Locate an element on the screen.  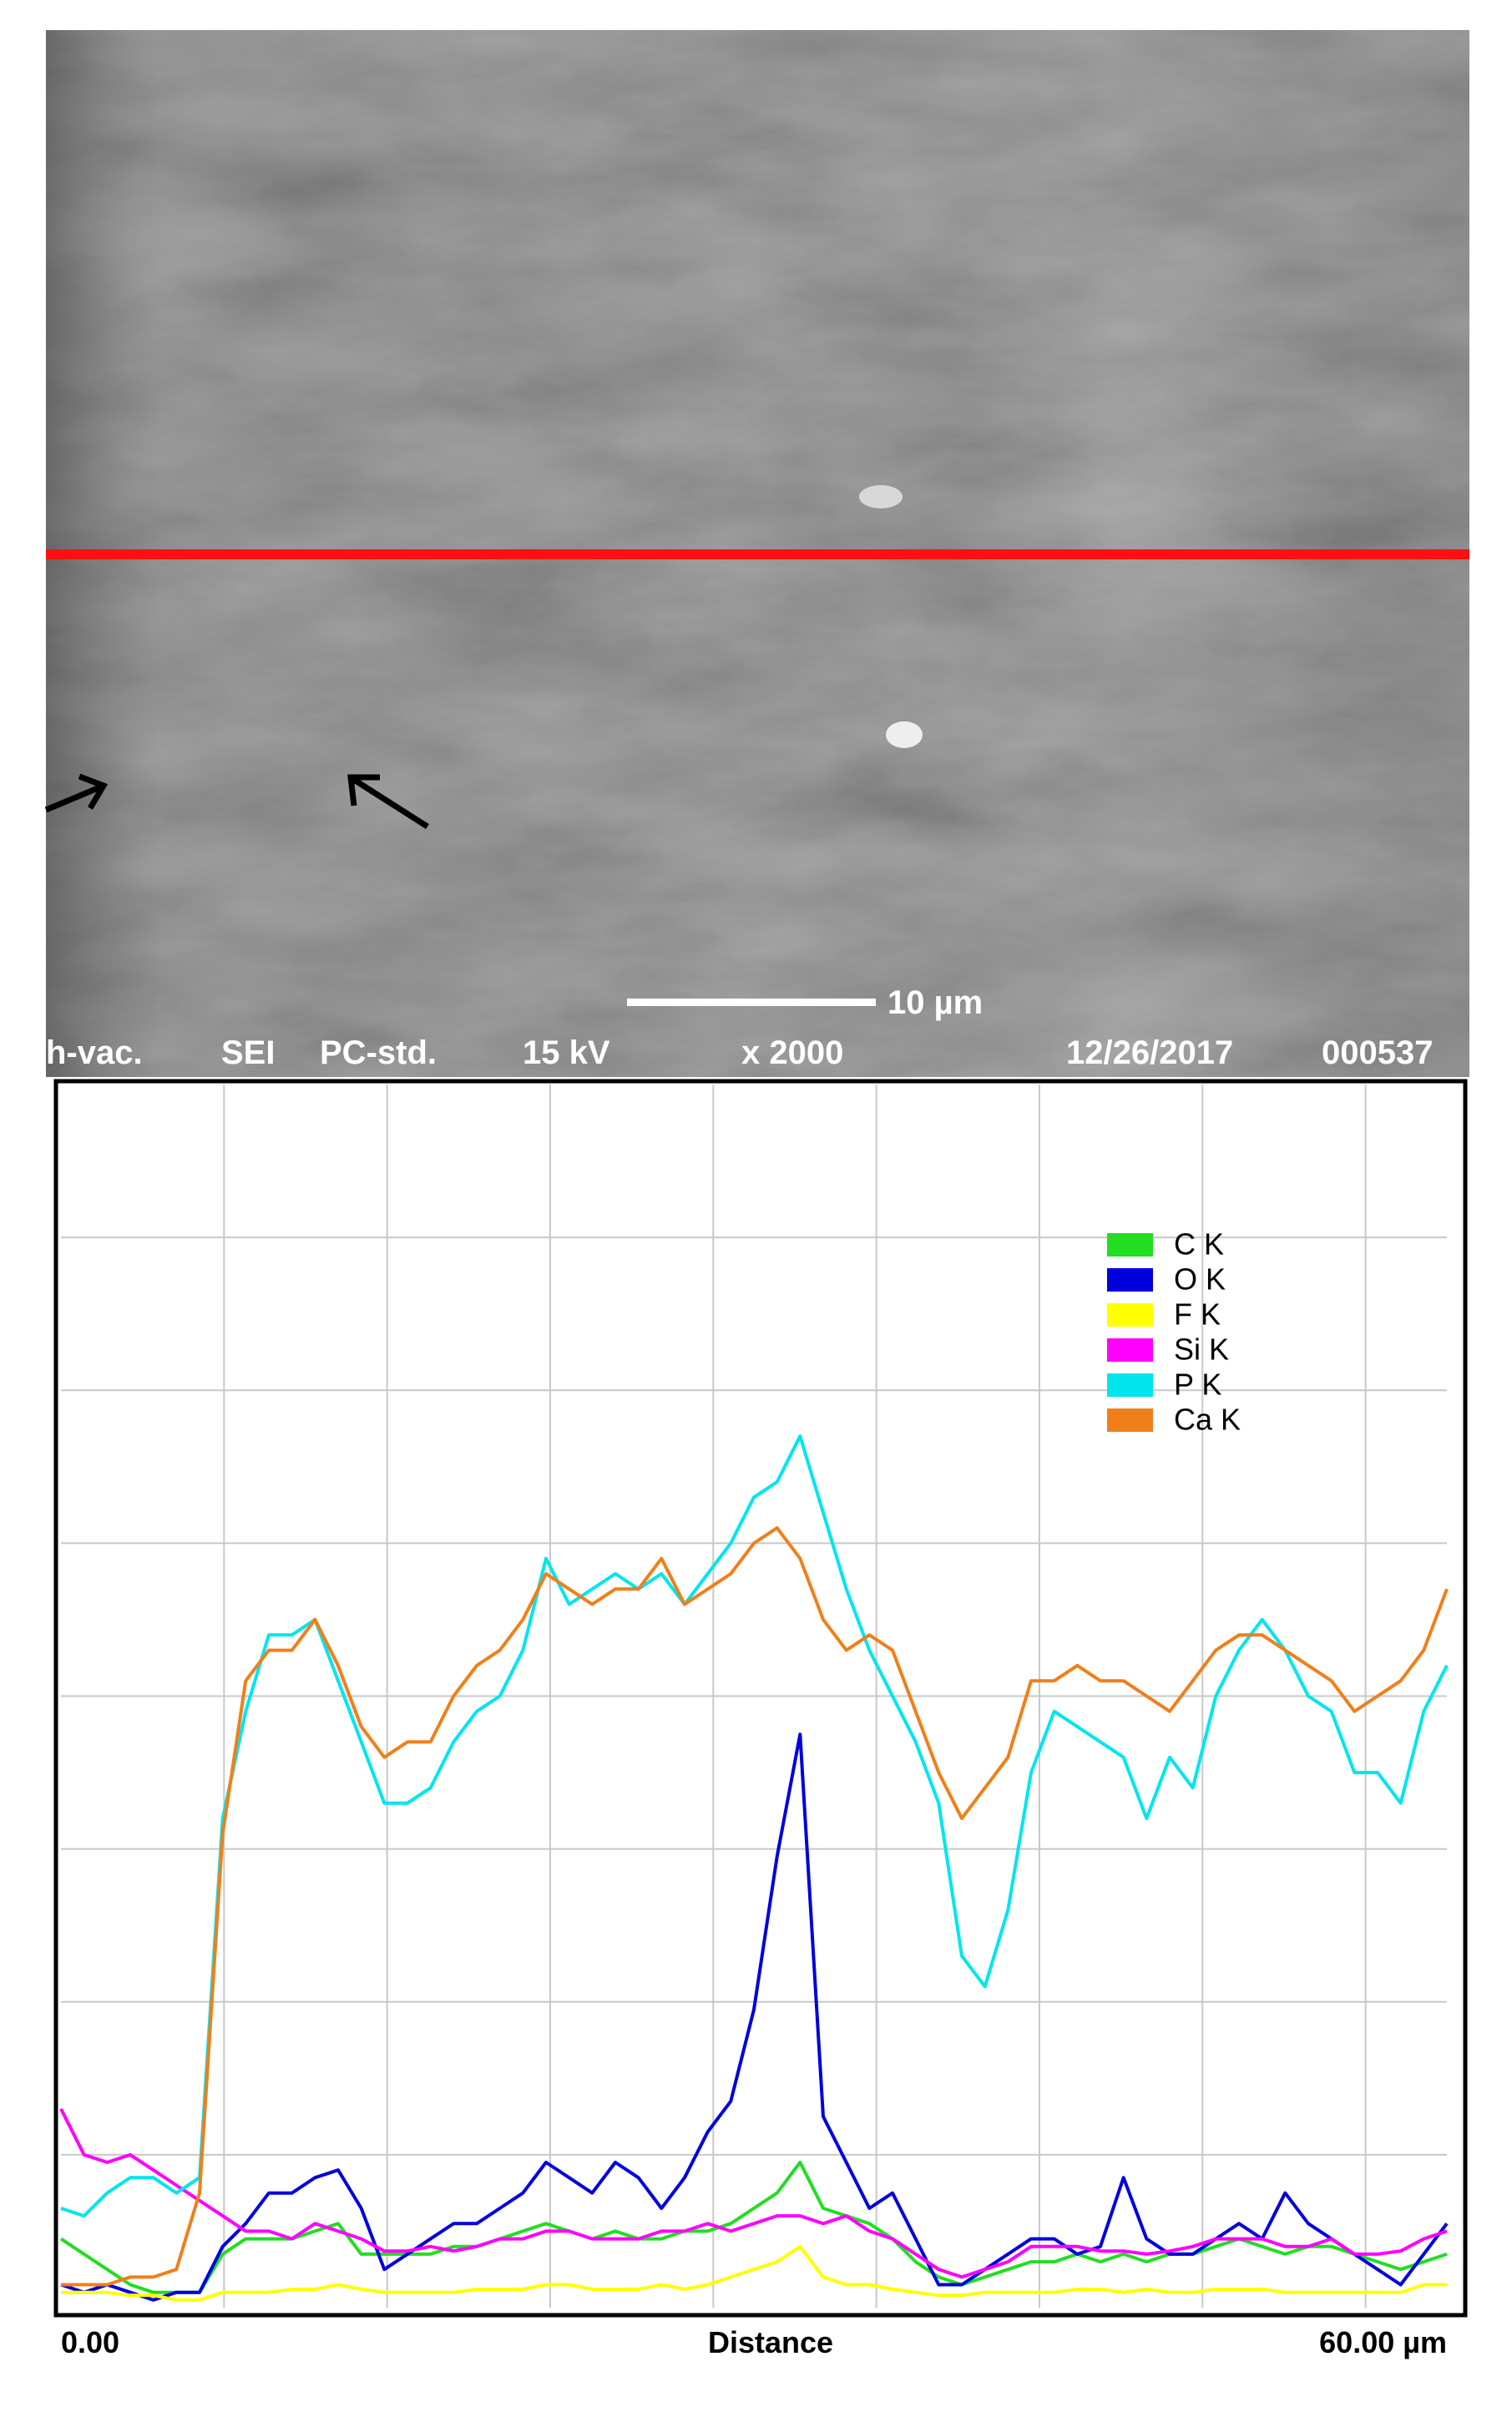
sem-info: 12/26/2017 is located at coordinates (1149, 1052).